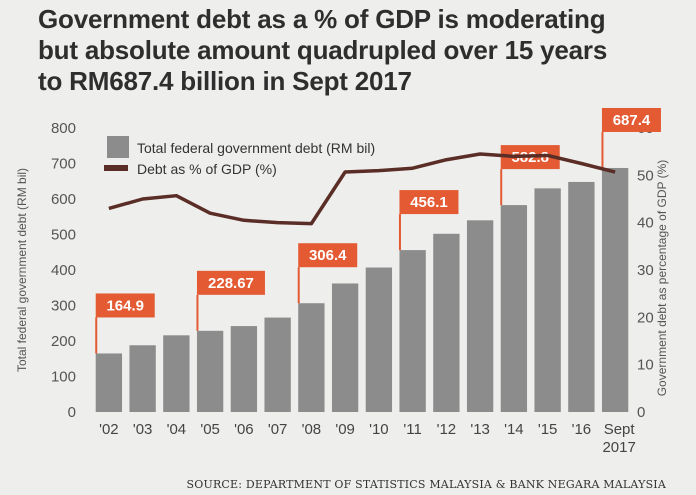 This screenshot has width=696, height=495. Describe the element at coordinates (118, 147) in the screenshot. I see `legend-swatch-bar` at that location.